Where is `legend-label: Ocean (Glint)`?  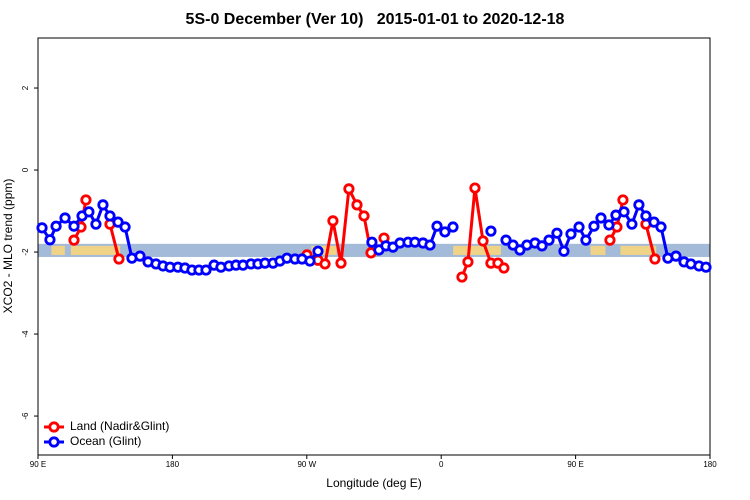 legend-label: Ocean (Glint) is located at coordinates (105, 441).